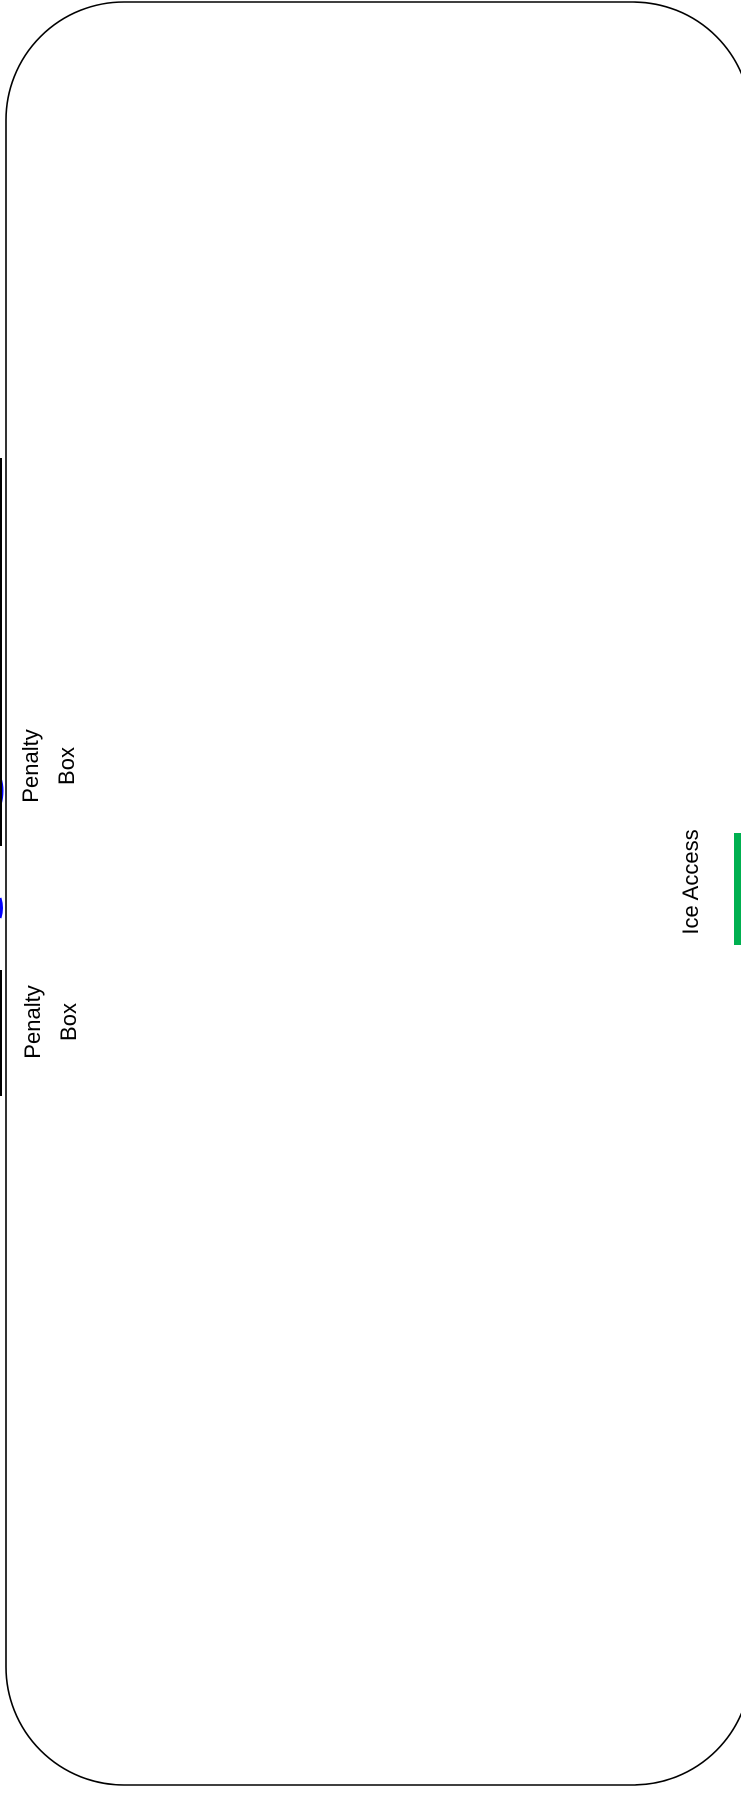 The width and height of the screenshot is (741, 1794). What do you see at coordinates (66, 766) in the screenshot?
I see `penalty-box-upper-label-line2: Box` at bounding box center [66, 766].